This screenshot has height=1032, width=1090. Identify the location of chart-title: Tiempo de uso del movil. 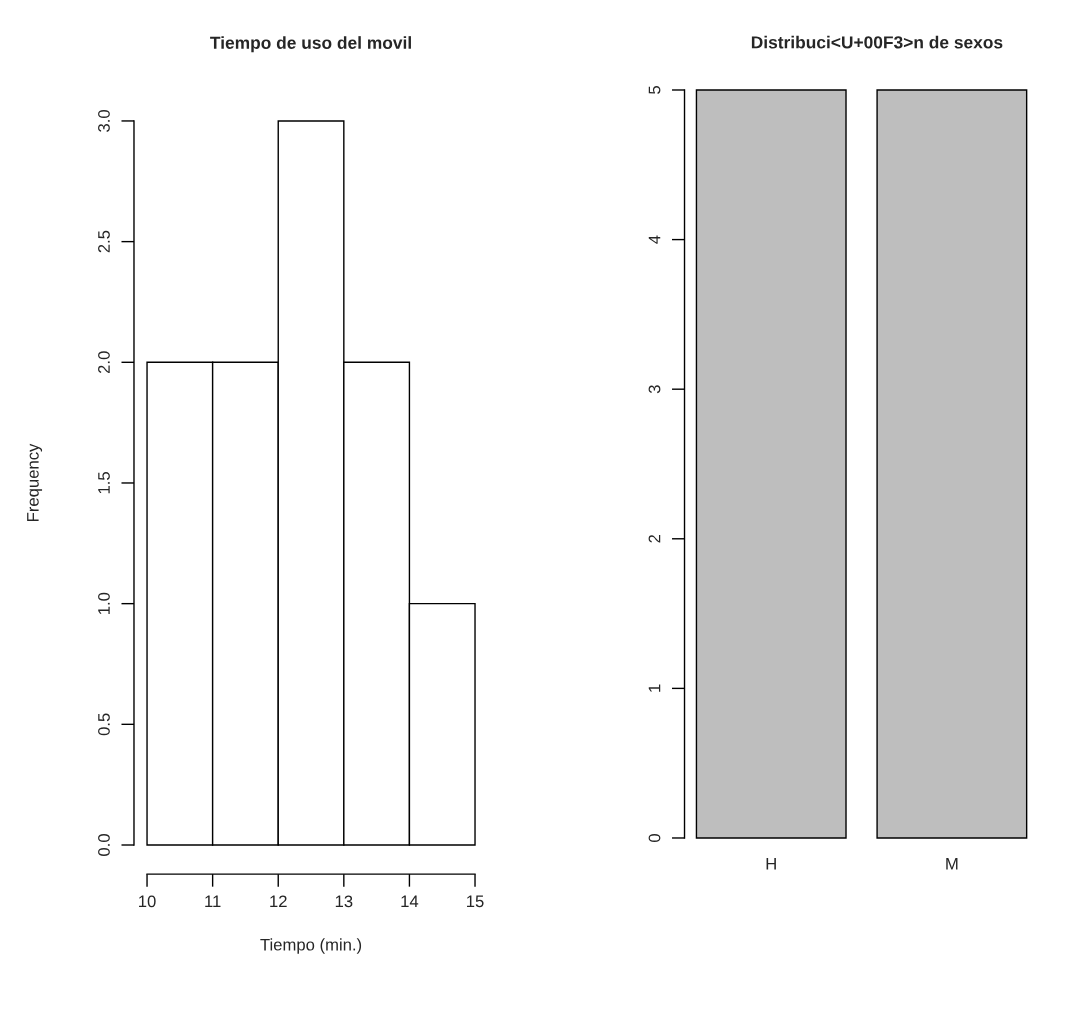
(310, 44).